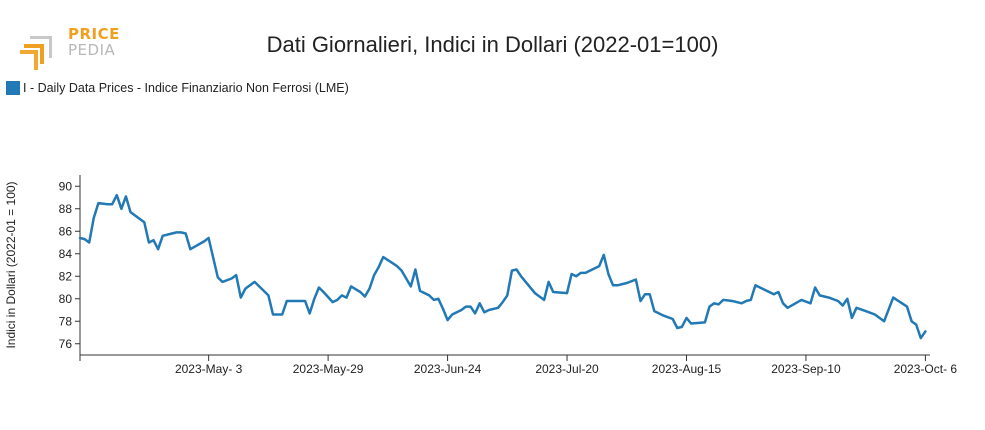 Image resolution: width=985 pixels, height=430 pixels. I want to click on x-tick-label: 2023-May-29, so click(328, 369).